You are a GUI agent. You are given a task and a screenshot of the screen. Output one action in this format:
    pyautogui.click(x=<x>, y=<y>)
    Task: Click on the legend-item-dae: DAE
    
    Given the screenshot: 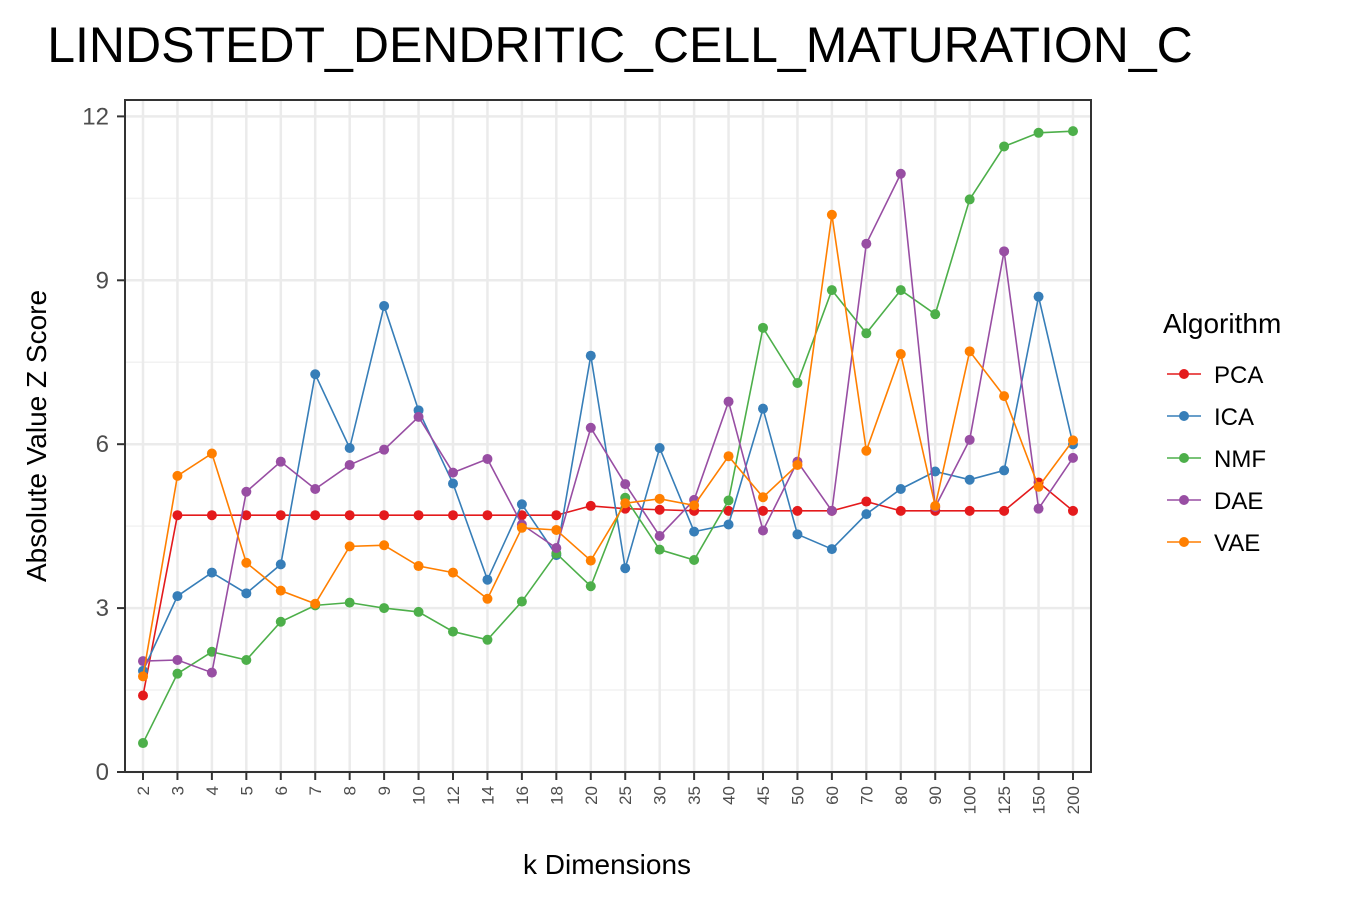 What is the action you would take?
    pyautogui.click(x=1215, y=501)
    